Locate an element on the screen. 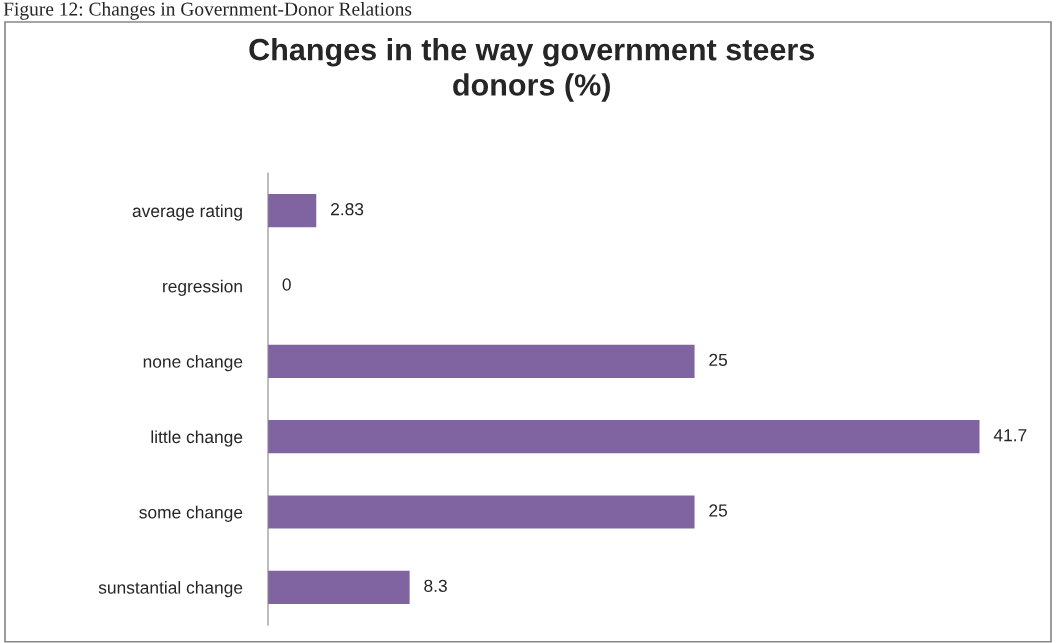  y-tick-label: some change is located at coordinates (191, 513).